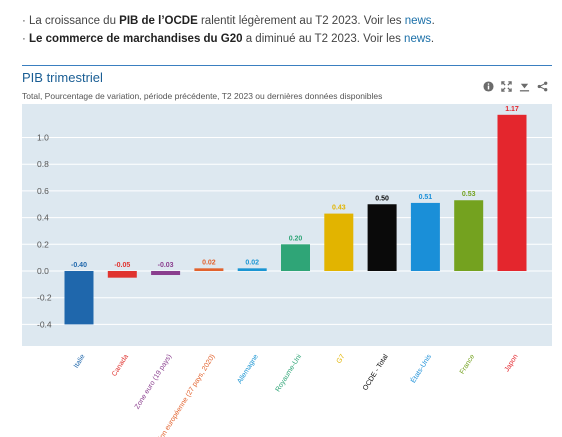  Describe the element at coordinates (506, 86) in the screenshot. I see `expand-icon` at that location.